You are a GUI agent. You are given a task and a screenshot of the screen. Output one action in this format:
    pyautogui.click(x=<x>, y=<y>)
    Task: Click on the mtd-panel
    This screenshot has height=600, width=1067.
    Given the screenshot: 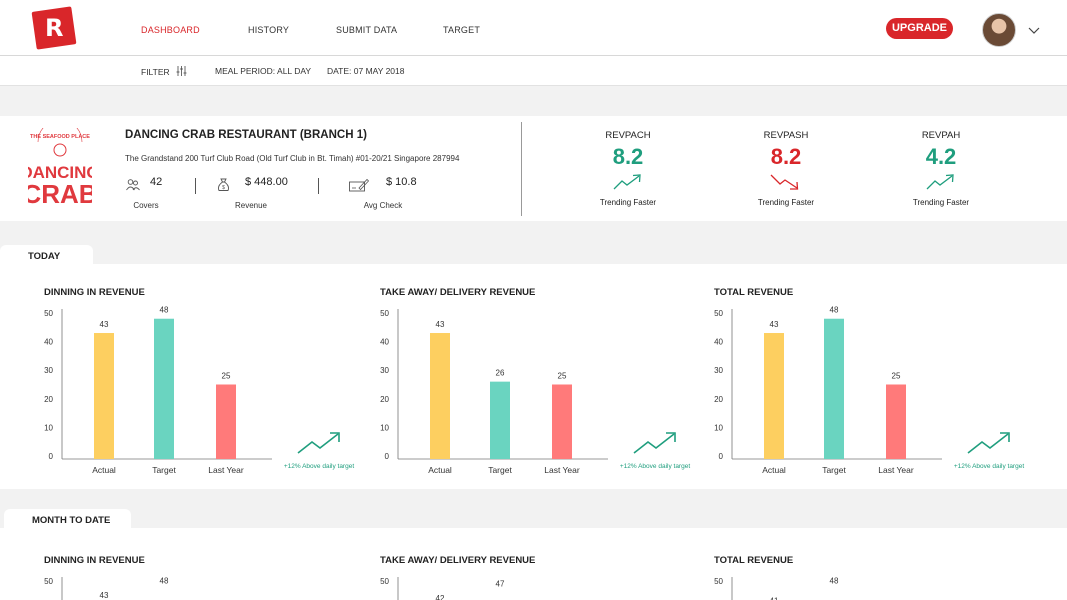 What is the action you would take?
    pyautogui.click(x=533, y=564)
    